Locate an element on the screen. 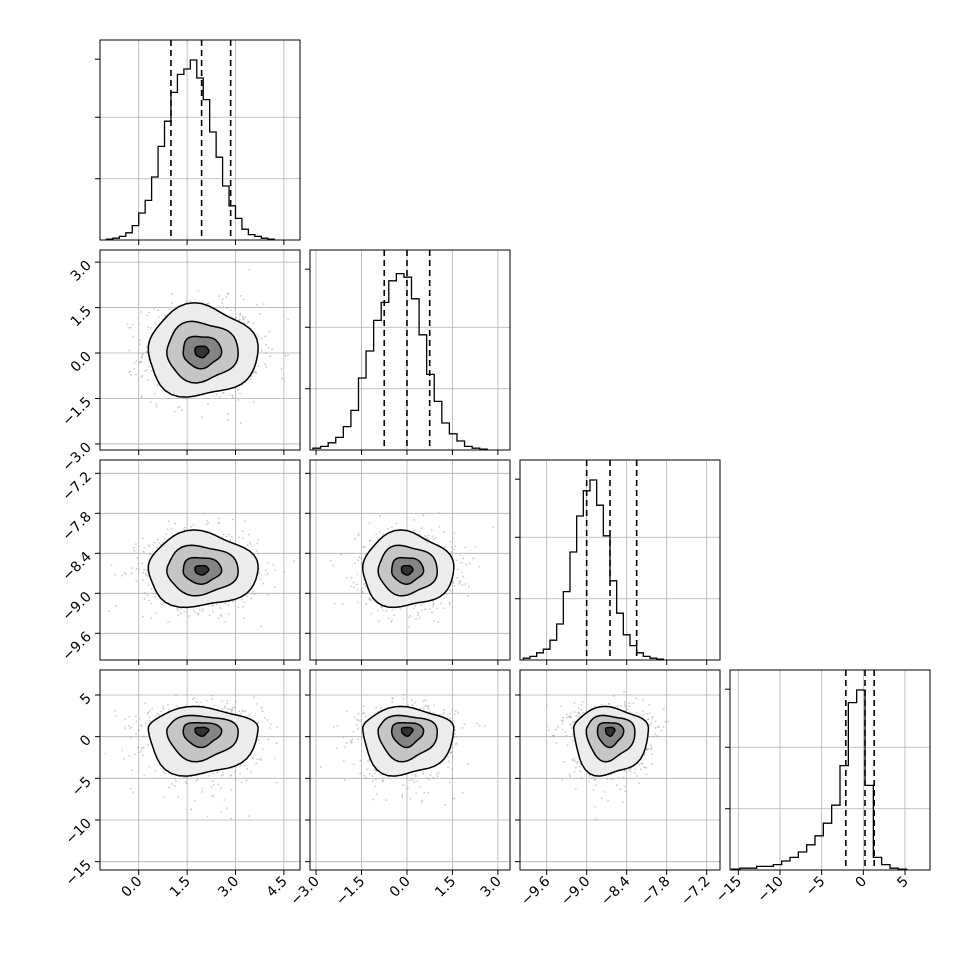 This screenshot has height=970, width=970. x-tick-label-1-0: −3.0 is located at coordinates (305, 891).